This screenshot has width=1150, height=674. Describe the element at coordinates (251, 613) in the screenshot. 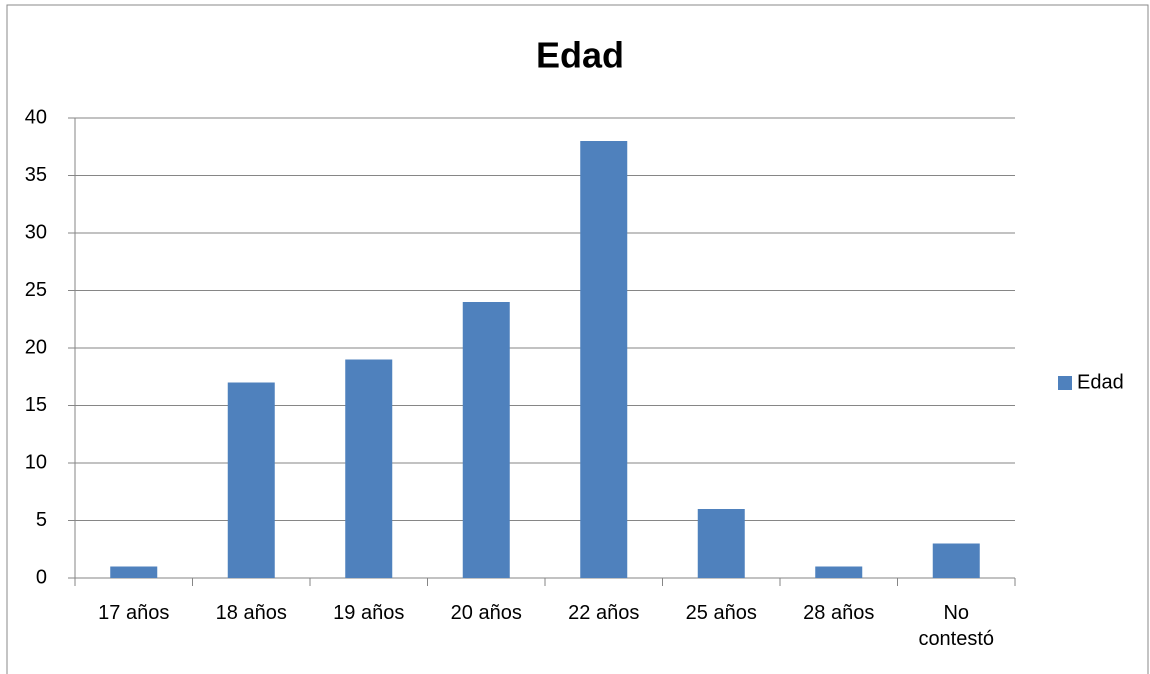

I see `x-tick-label: 18 años` at that location.